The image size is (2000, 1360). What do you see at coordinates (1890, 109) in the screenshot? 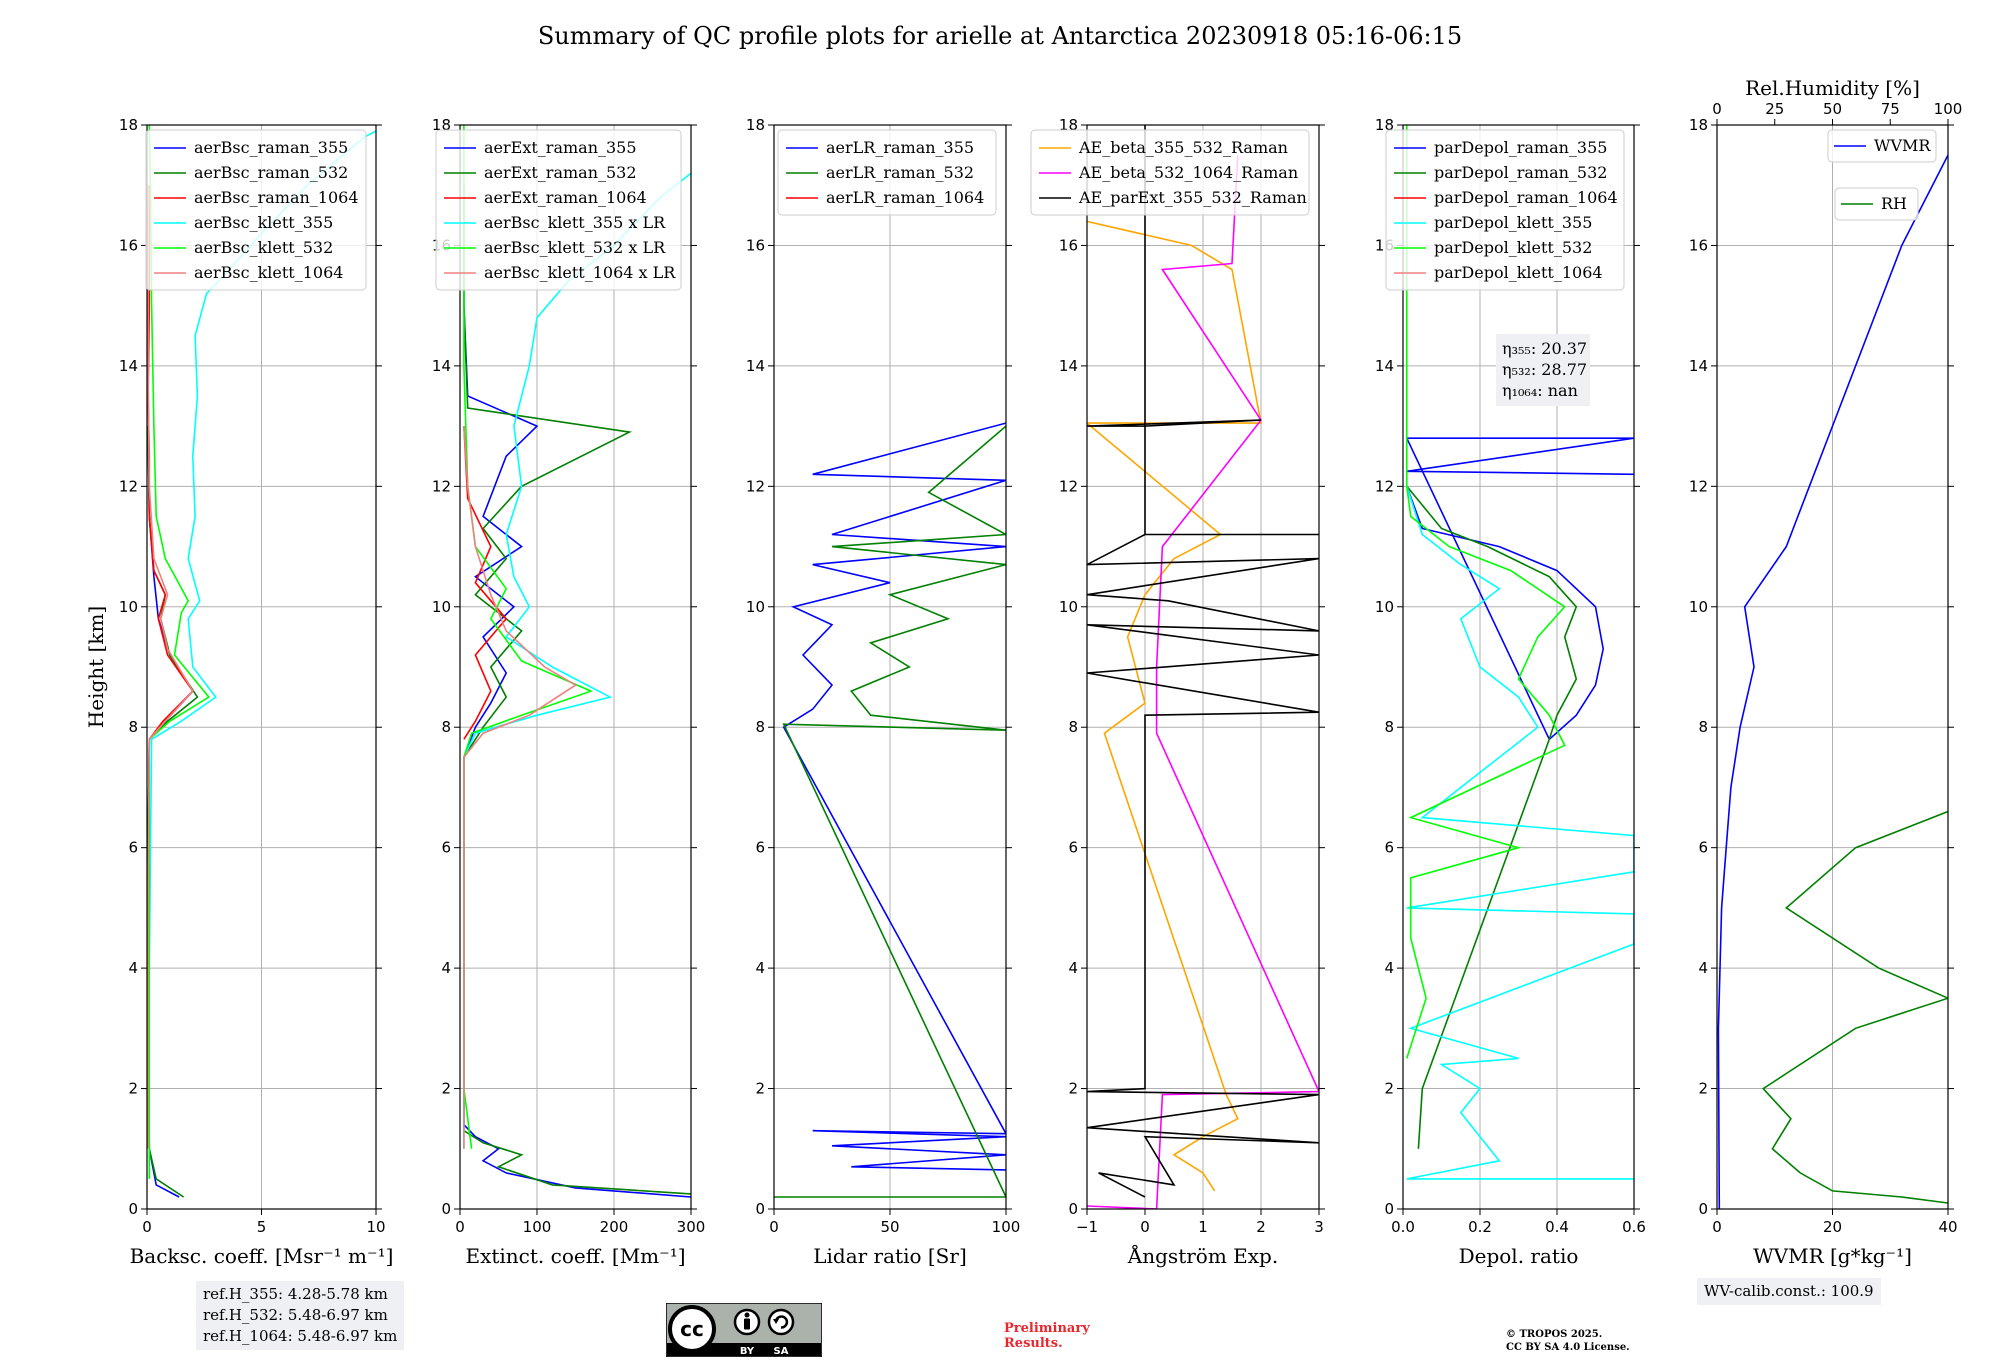
I see `top-tick-label: 75` at bounding box center [1890, 109].